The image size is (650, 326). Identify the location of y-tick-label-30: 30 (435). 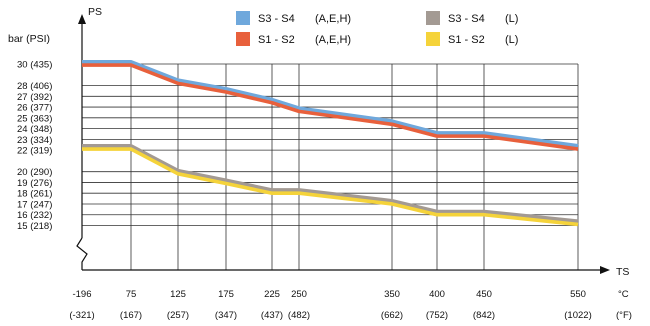
(34, 65).